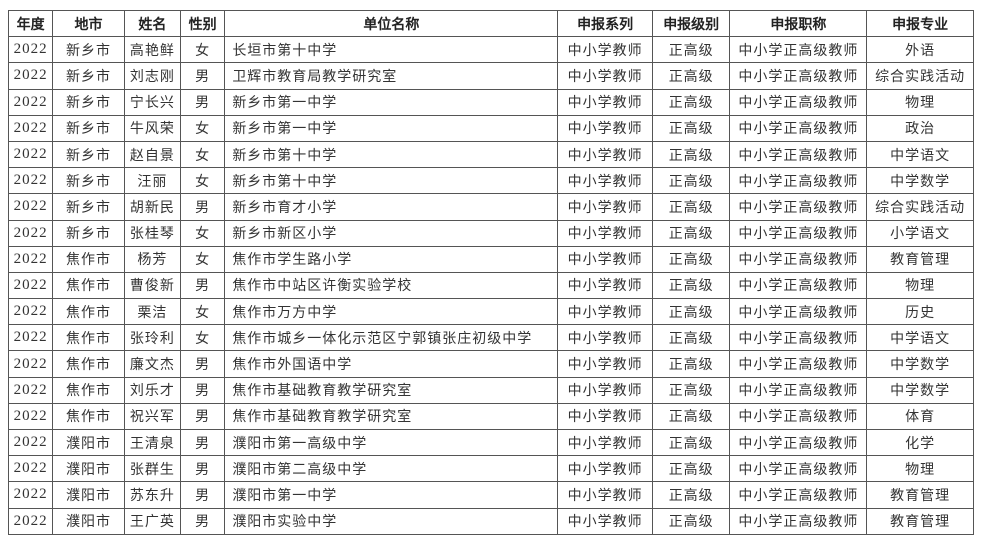 The height and width of the screenshot is (548, 983). I want to click on cell-name: 张桂琴, so click(152, 233).